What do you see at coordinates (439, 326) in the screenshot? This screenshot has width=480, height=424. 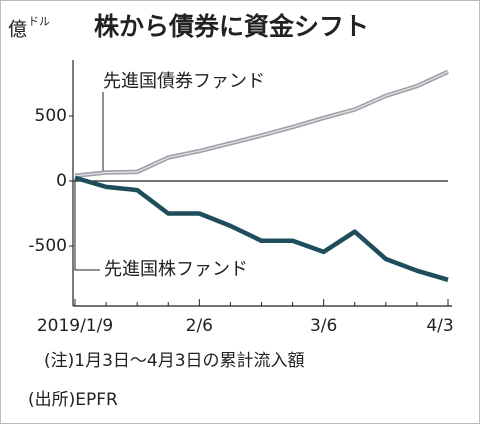 I see `x-tick-label: 4/3` at bounding box center [439, 326].